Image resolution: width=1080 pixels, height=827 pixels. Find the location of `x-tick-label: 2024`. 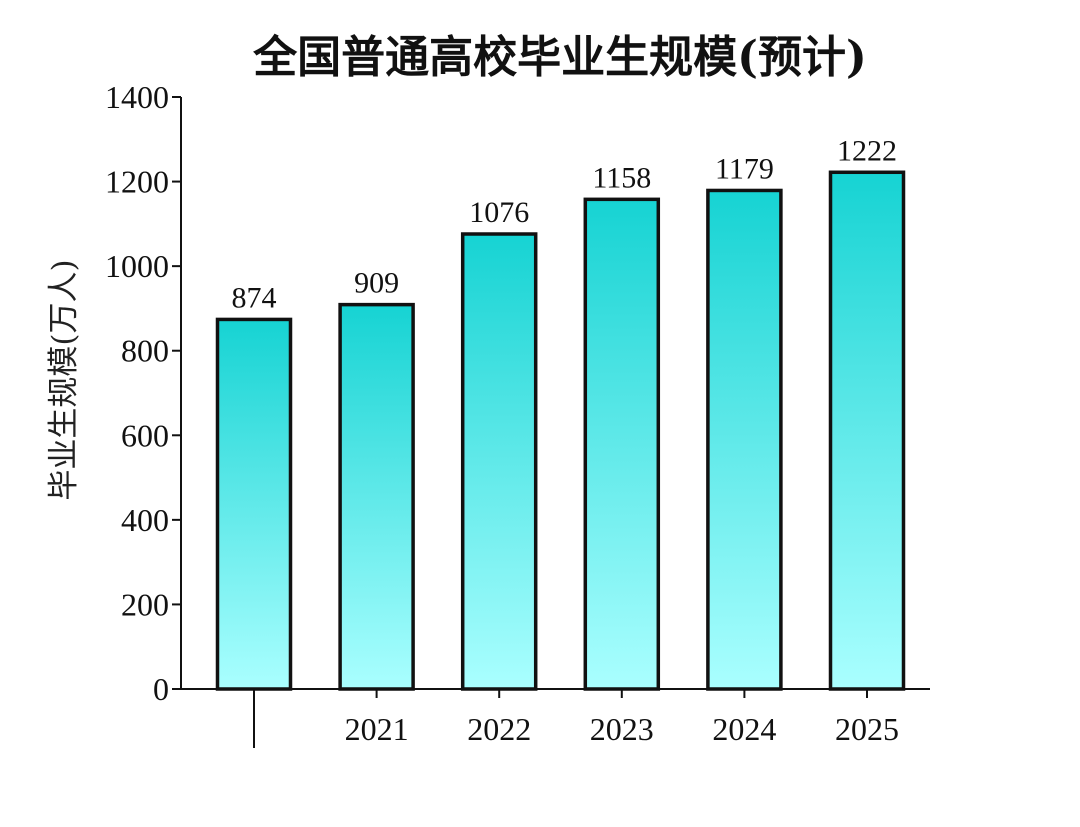

x-tick-label: 2024 is located at coordinates (744, 729).